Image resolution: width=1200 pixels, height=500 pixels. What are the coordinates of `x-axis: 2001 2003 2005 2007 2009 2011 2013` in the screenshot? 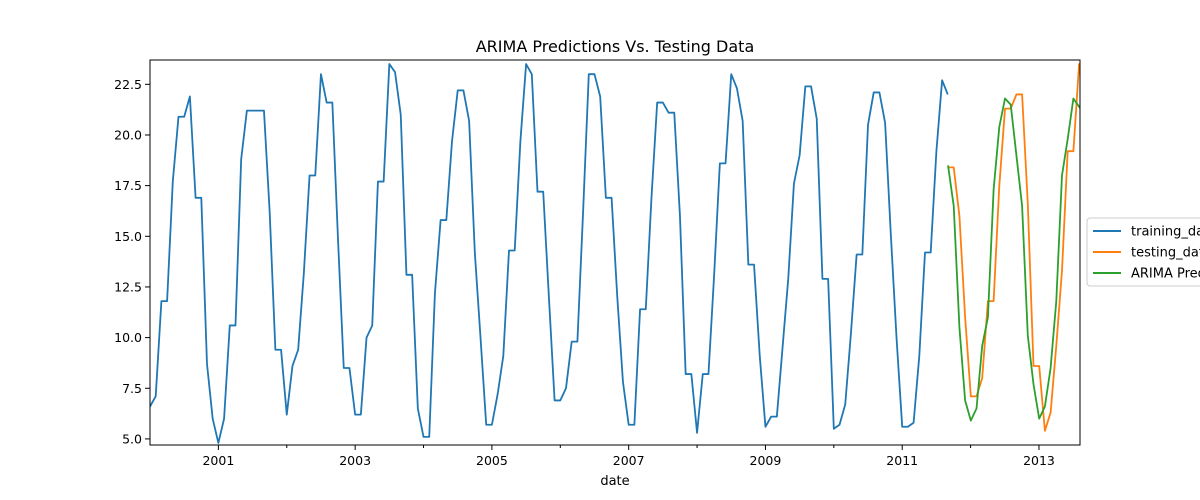 It's located at (628, 456).